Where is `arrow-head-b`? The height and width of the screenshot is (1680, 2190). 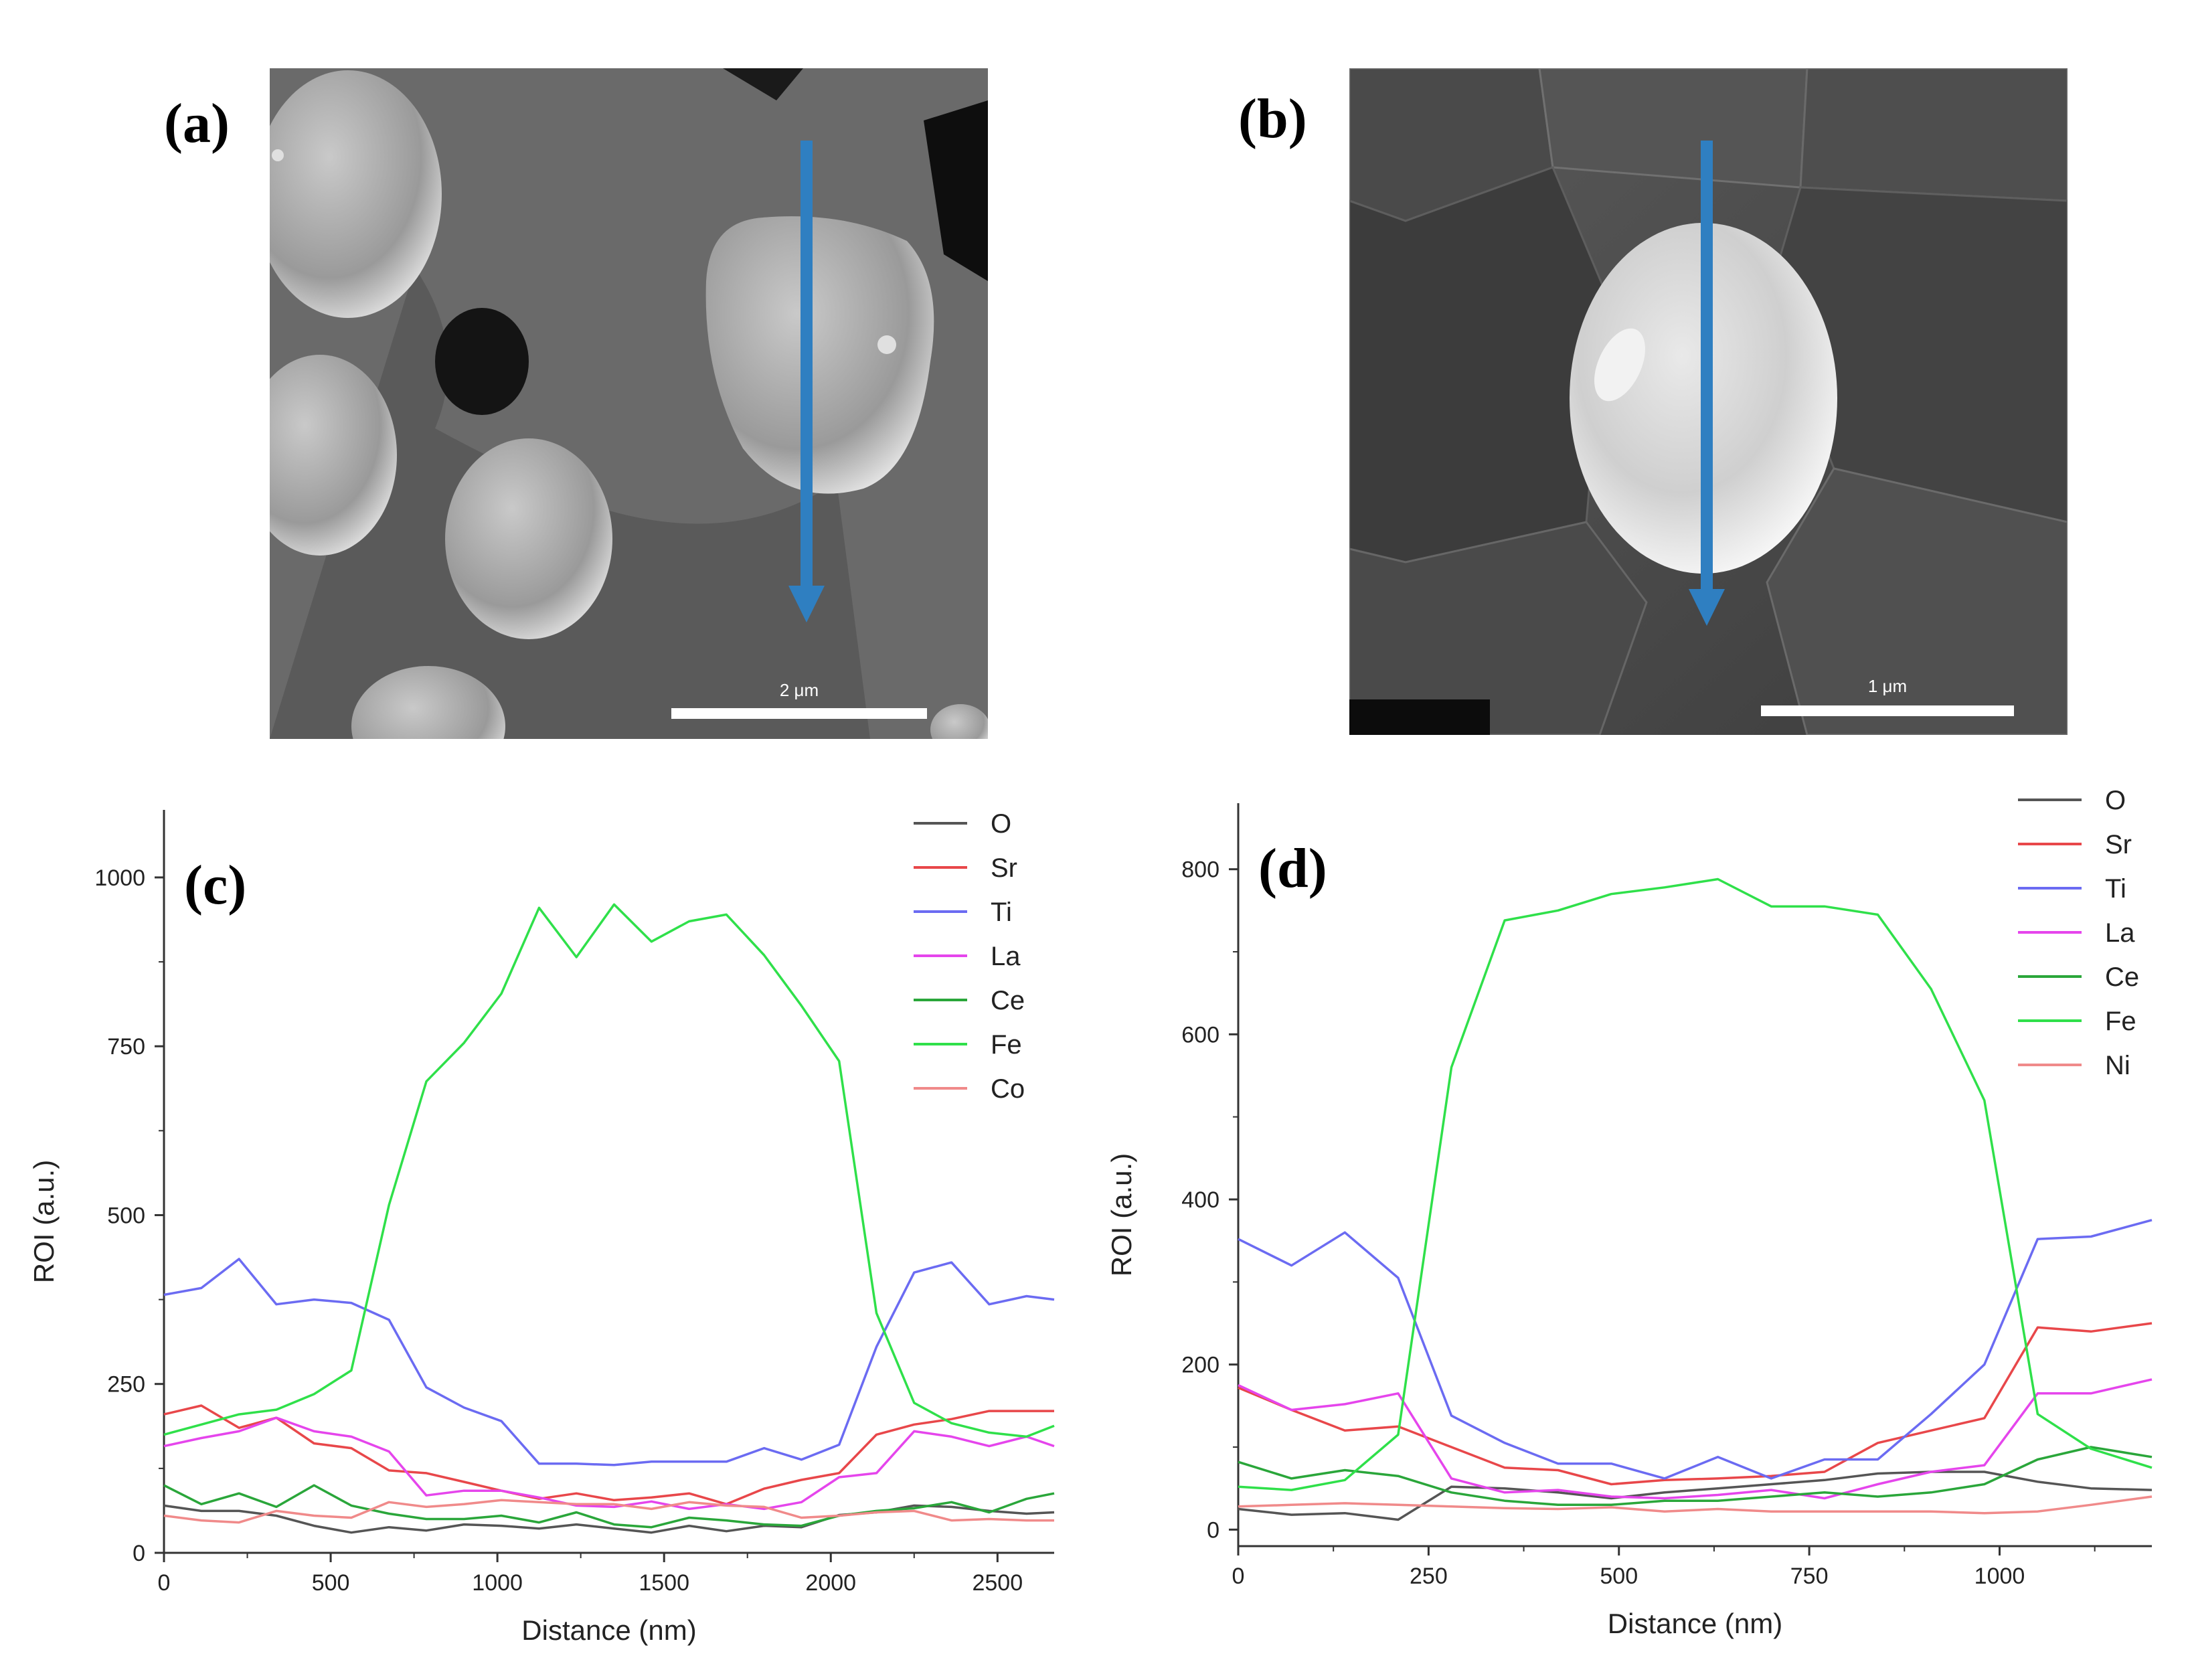
arrow-head-b is located at coordinates (1707, 607).